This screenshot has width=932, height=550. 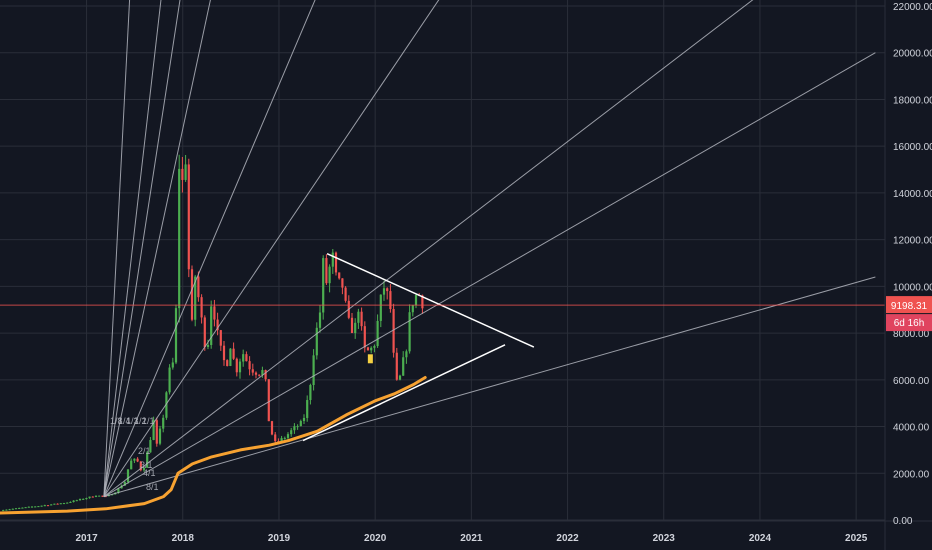 I want to click on y-tick-label: 8000.00, so click(x=911, y=334).